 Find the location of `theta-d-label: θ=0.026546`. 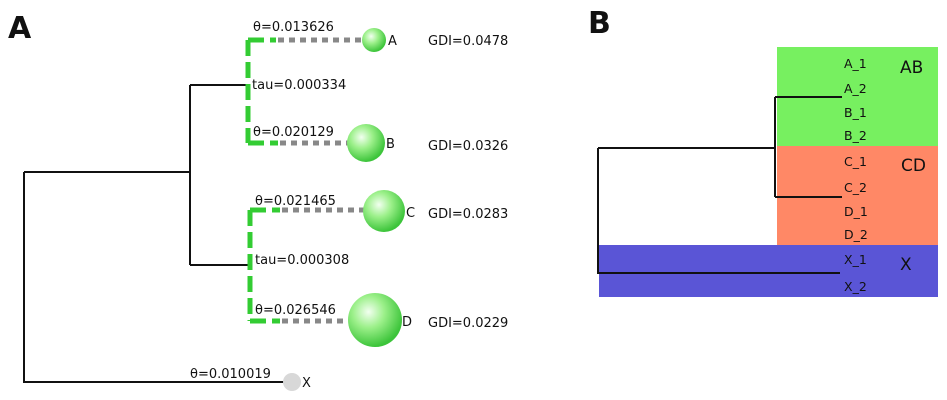

theta-d-label: θ=0.026546 is located at coordinates (295, 310).